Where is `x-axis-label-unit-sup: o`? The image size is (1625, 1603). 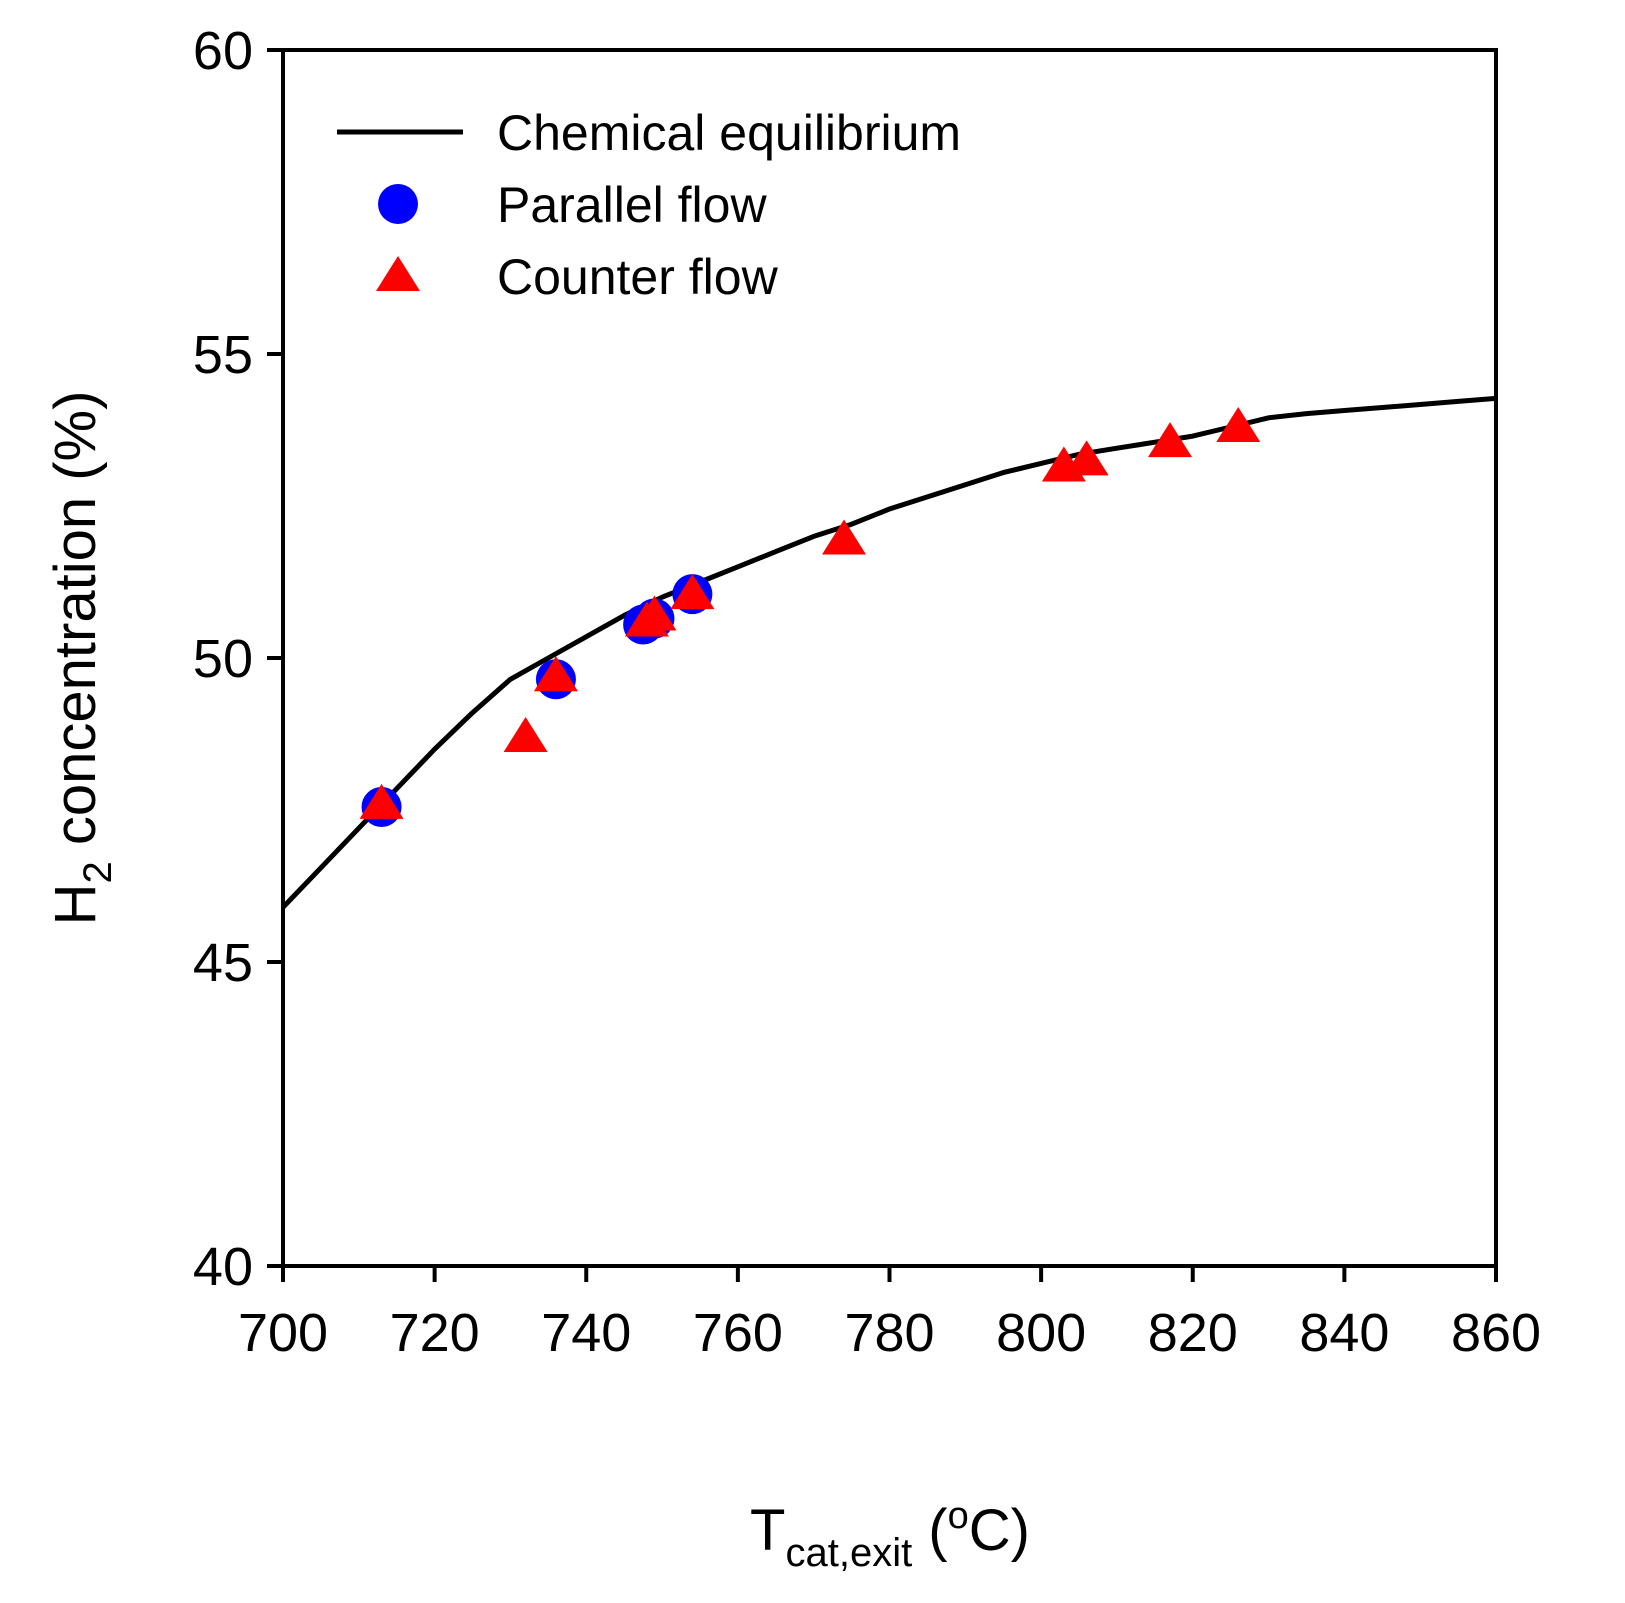 x-axis-label-unit-sup: o is located at coordinates (958, 1516).